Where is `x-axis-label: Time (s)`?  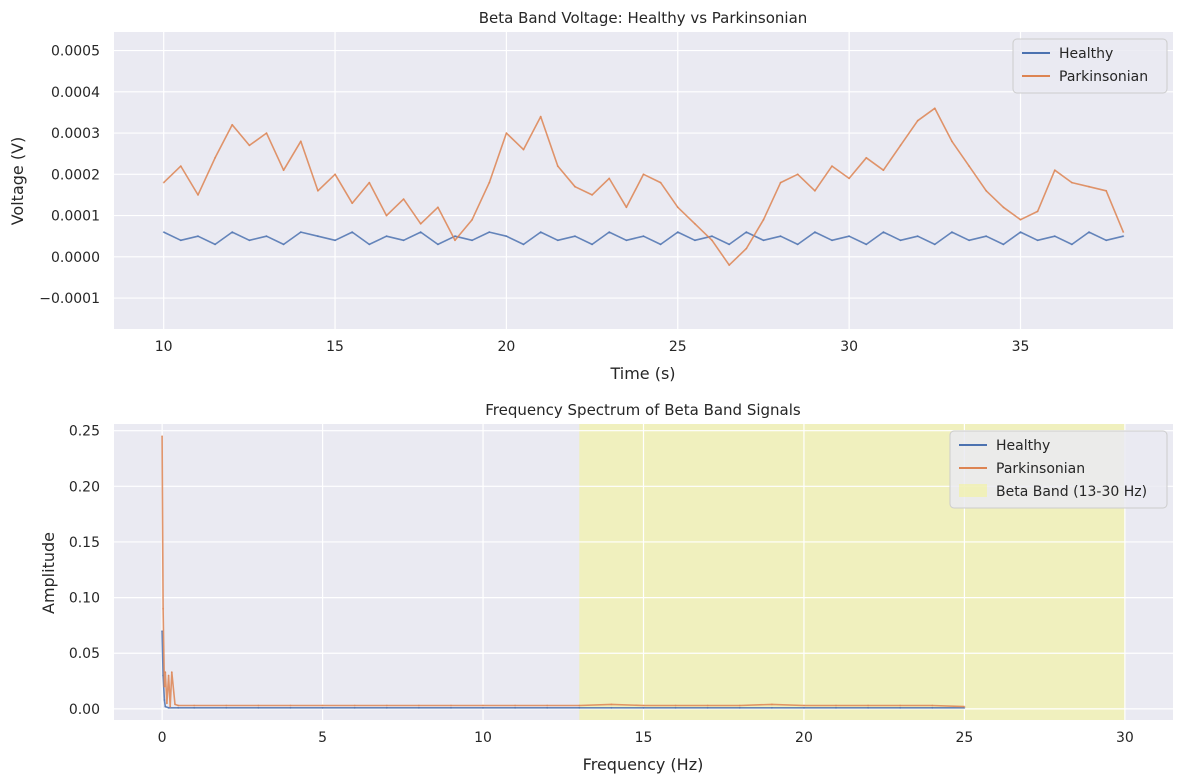
x-axis-label: Time (s) is located at coordinates (642, 373).